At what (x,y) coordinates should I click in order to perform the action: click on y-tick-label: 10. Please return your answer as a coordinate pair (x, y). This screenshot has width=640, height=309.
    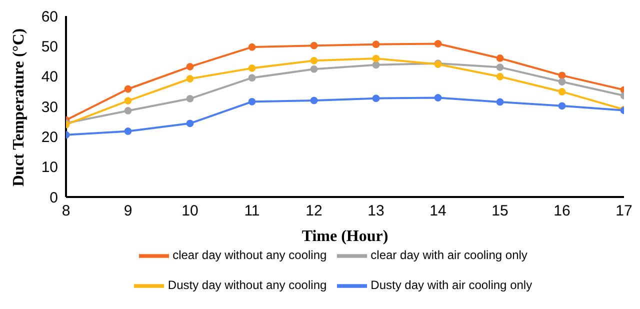
    Looking at the image, I should click on (49, 167).